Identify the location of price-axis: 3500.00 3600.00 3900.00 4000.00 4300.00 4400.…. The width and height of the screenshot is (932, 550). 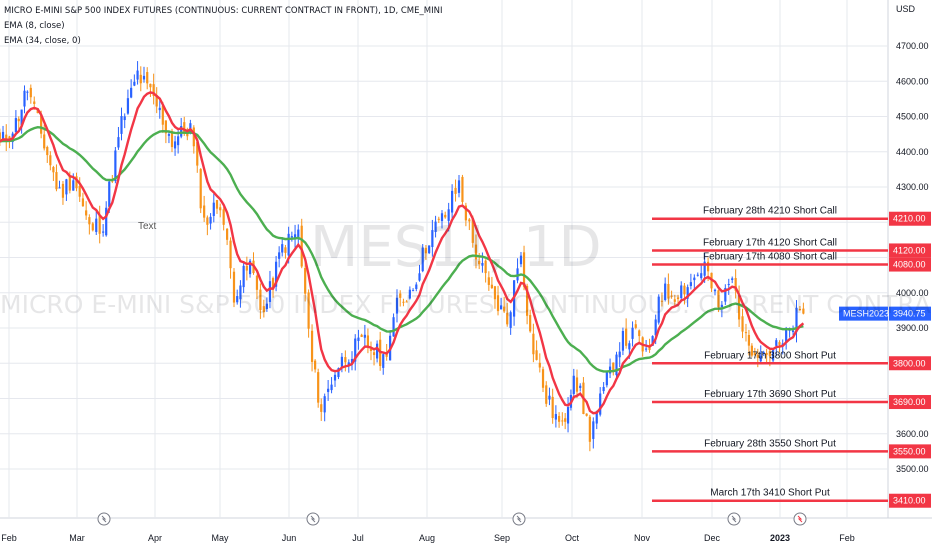
(912, 239).